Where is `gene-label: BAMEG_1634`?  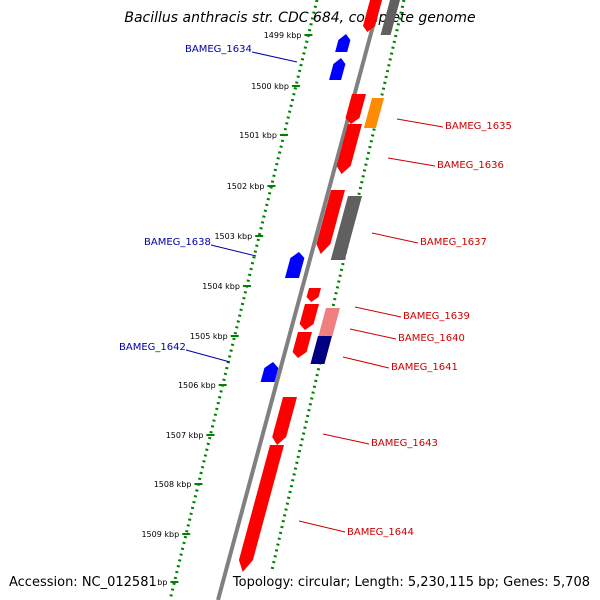
gene-label: BAMEG_1634 is located at coordinates (218, 49).